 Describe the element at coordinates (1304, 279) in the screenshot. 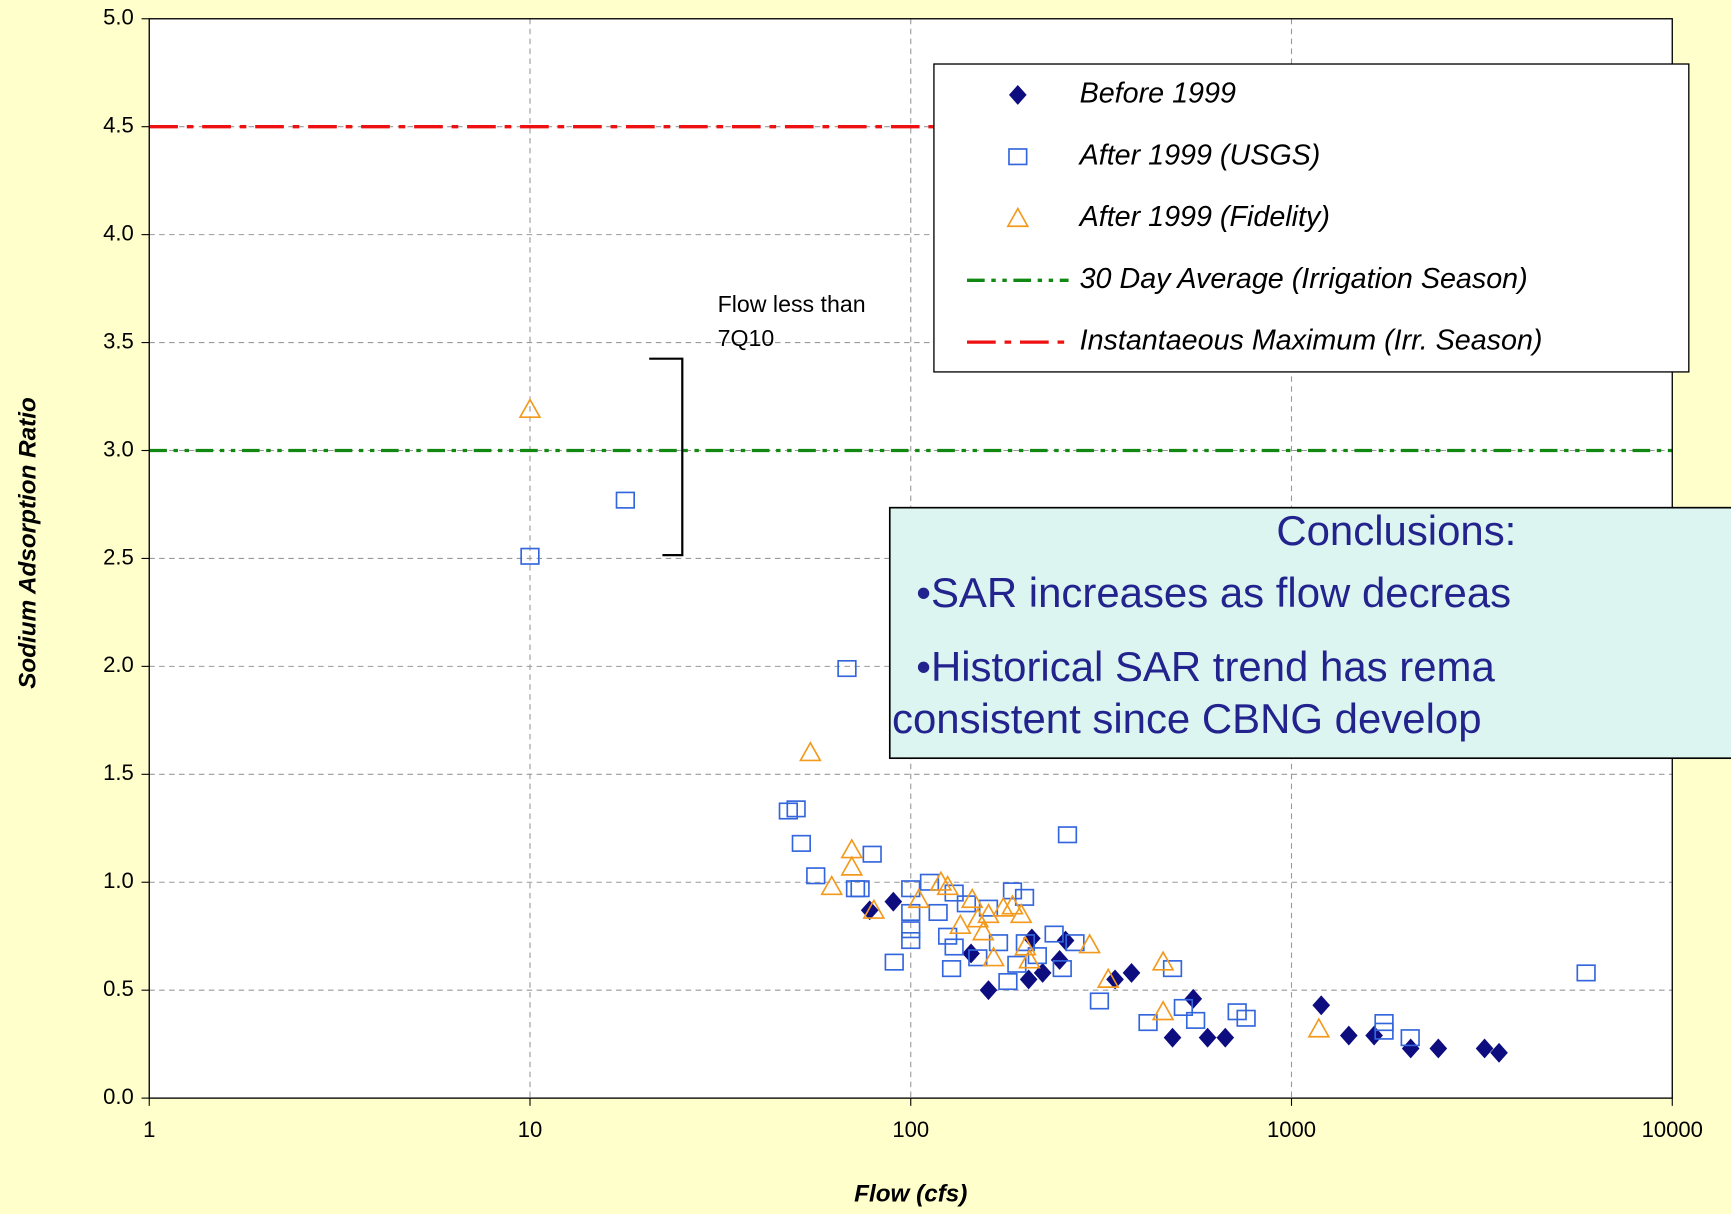

I see `legend-label: 30 Day Average (Irrigation Season)` at that location.